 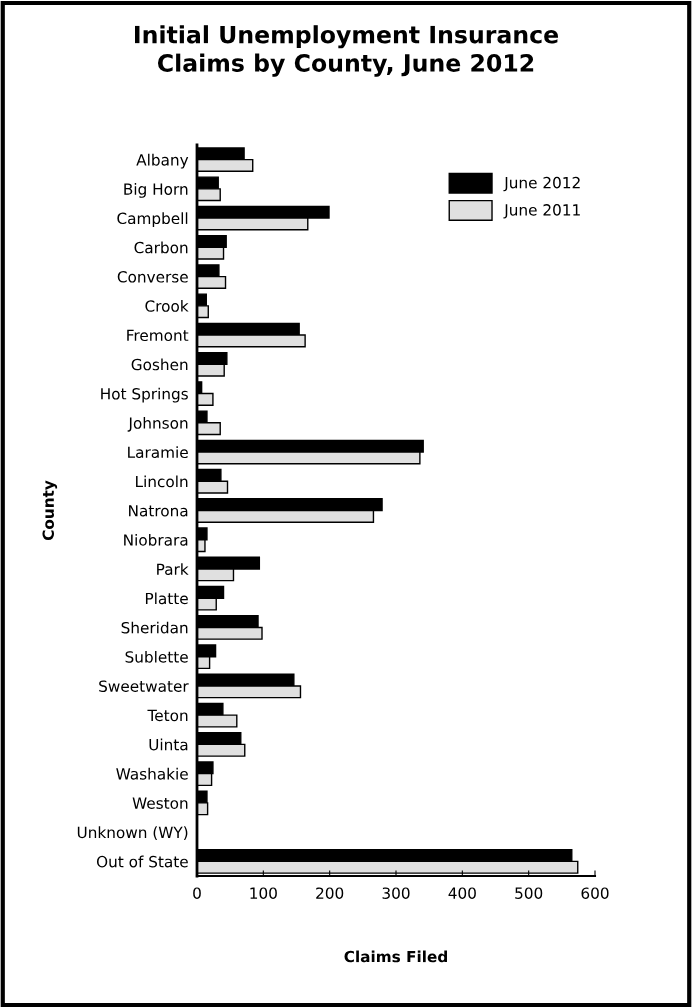 I want to click on y-tick-label: Goshen, so click(x=159, y=364).